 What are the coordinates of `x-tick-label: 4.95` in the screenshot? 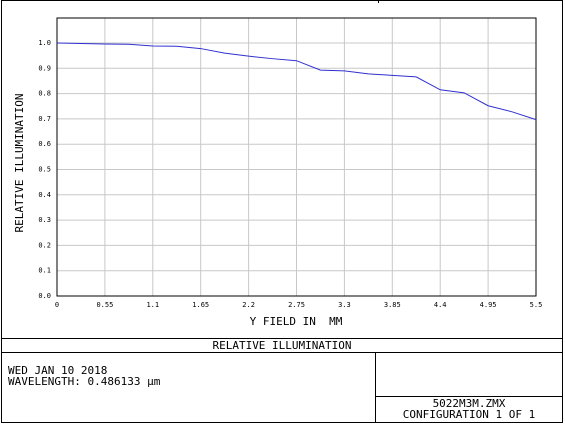 It's located at (488, 305).